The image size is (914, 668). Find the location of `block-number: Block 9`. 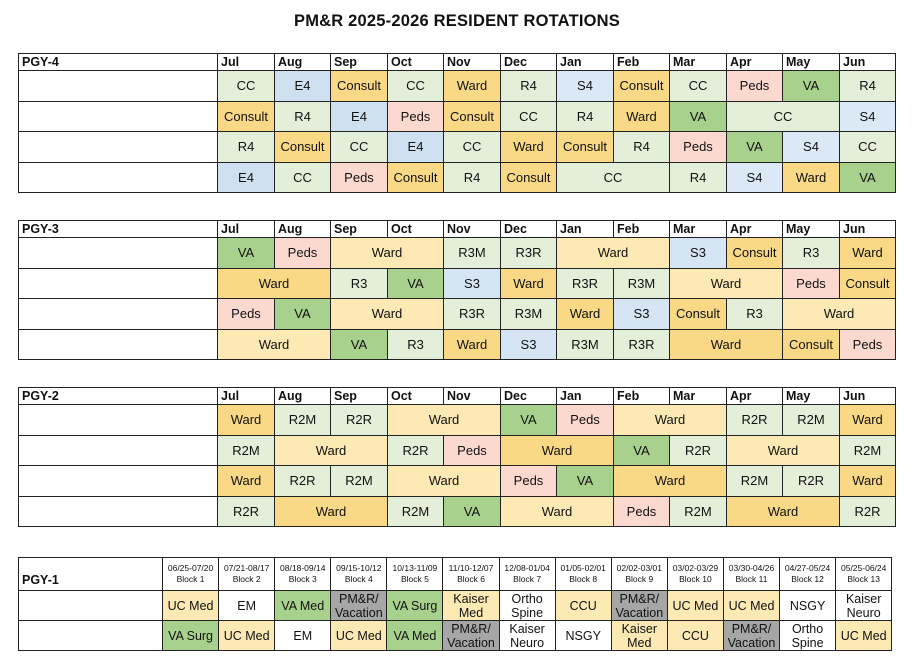

block-number: Block 9 is located at coordinates (639, 579).